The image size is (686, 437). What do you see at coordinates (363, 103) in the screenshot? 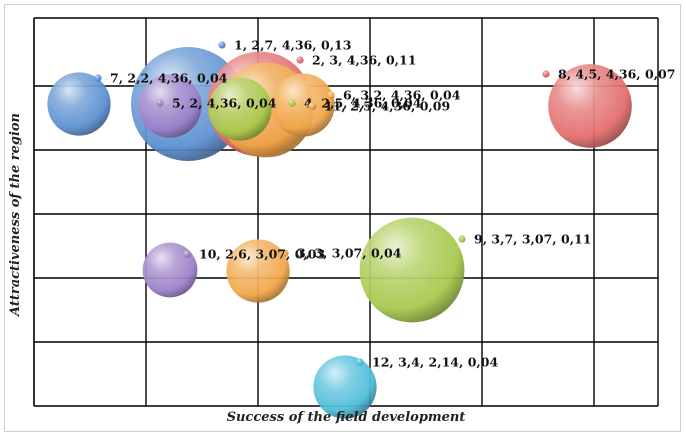
I see `data-label-4: 4, 2,5, 4,36, 0,04` at bounding box center [363, 103].